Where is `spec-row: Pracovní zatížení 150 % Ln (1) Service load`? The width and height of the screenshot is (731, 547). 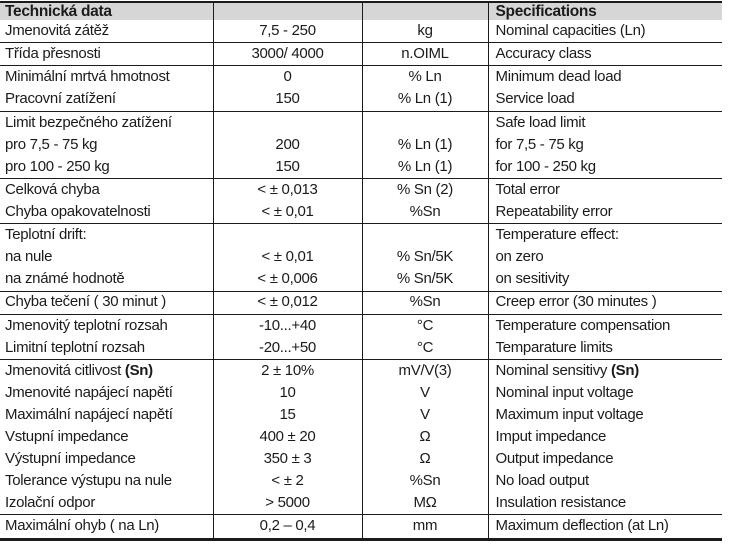 spec-row: Pracovní zatížení 150 % Ln (1) Service load is located at coordinates (361, 100).